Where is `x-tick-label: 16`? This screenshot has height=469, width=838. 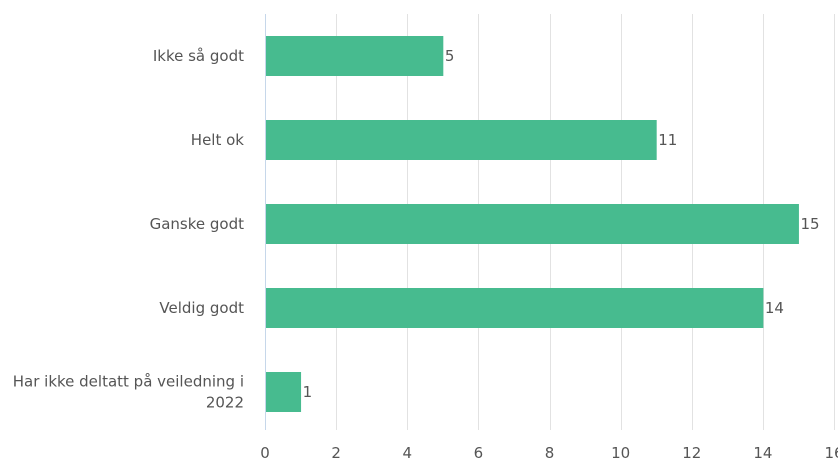
x-tick-label: 16 is located at coordinates (831, 453).